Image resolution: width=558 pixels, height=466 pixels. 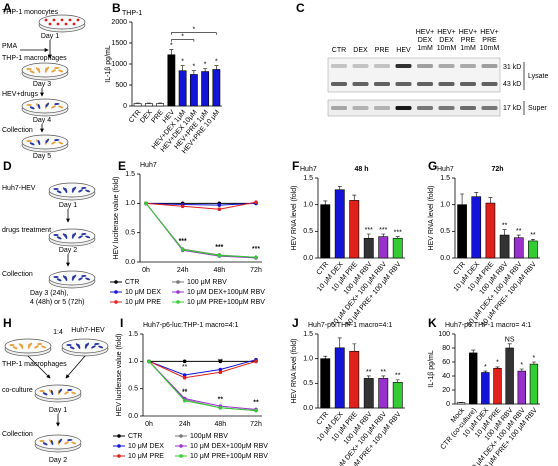 What do you see at coordinates (58, 460) in the screenshot?
I see `day-label: Day 2` at bounding box center [58, 460].